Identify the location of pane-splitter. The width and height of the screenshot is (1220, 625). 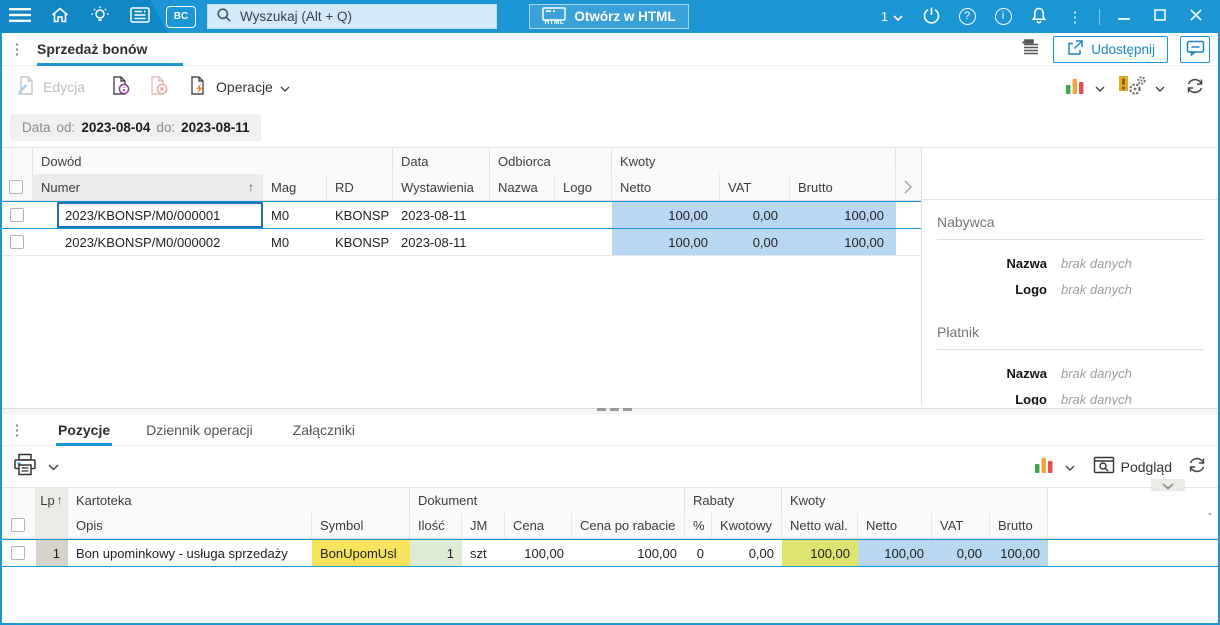
(610, 409).